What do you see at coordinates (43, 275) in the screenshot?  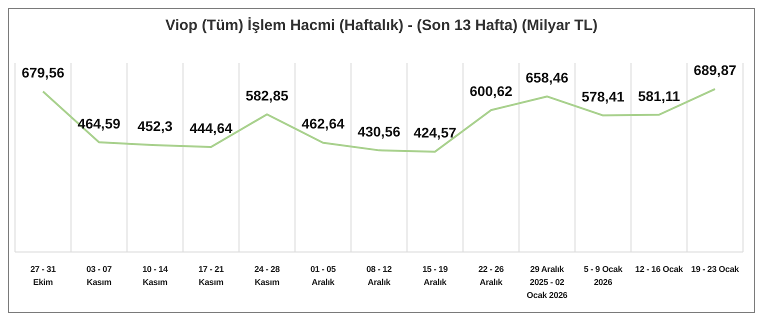 I see `x-tick-label: 27 - 31 Ekim` at bounding box center [43, 275].